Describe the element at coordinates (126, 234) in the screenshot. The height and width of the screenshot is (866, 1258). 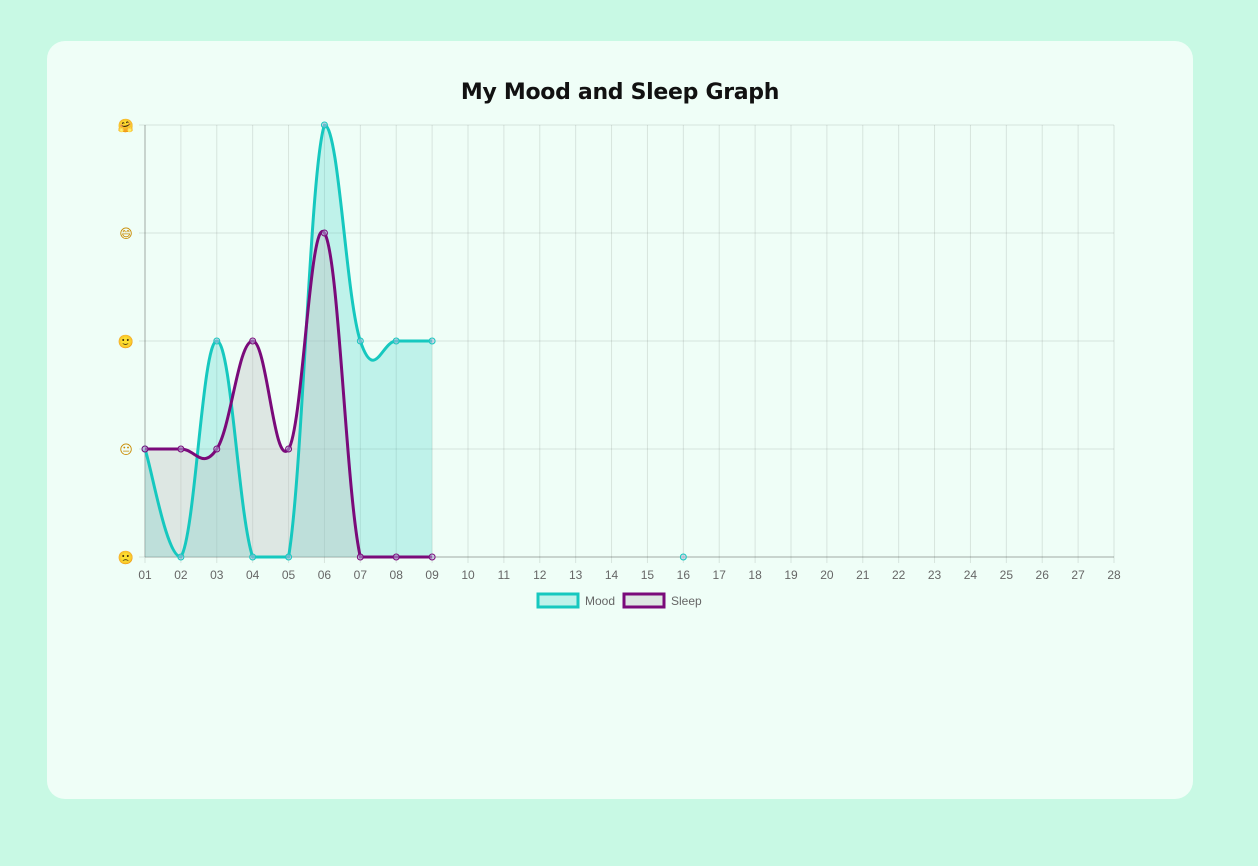
I see `y-tick-label: 😄` at that location.